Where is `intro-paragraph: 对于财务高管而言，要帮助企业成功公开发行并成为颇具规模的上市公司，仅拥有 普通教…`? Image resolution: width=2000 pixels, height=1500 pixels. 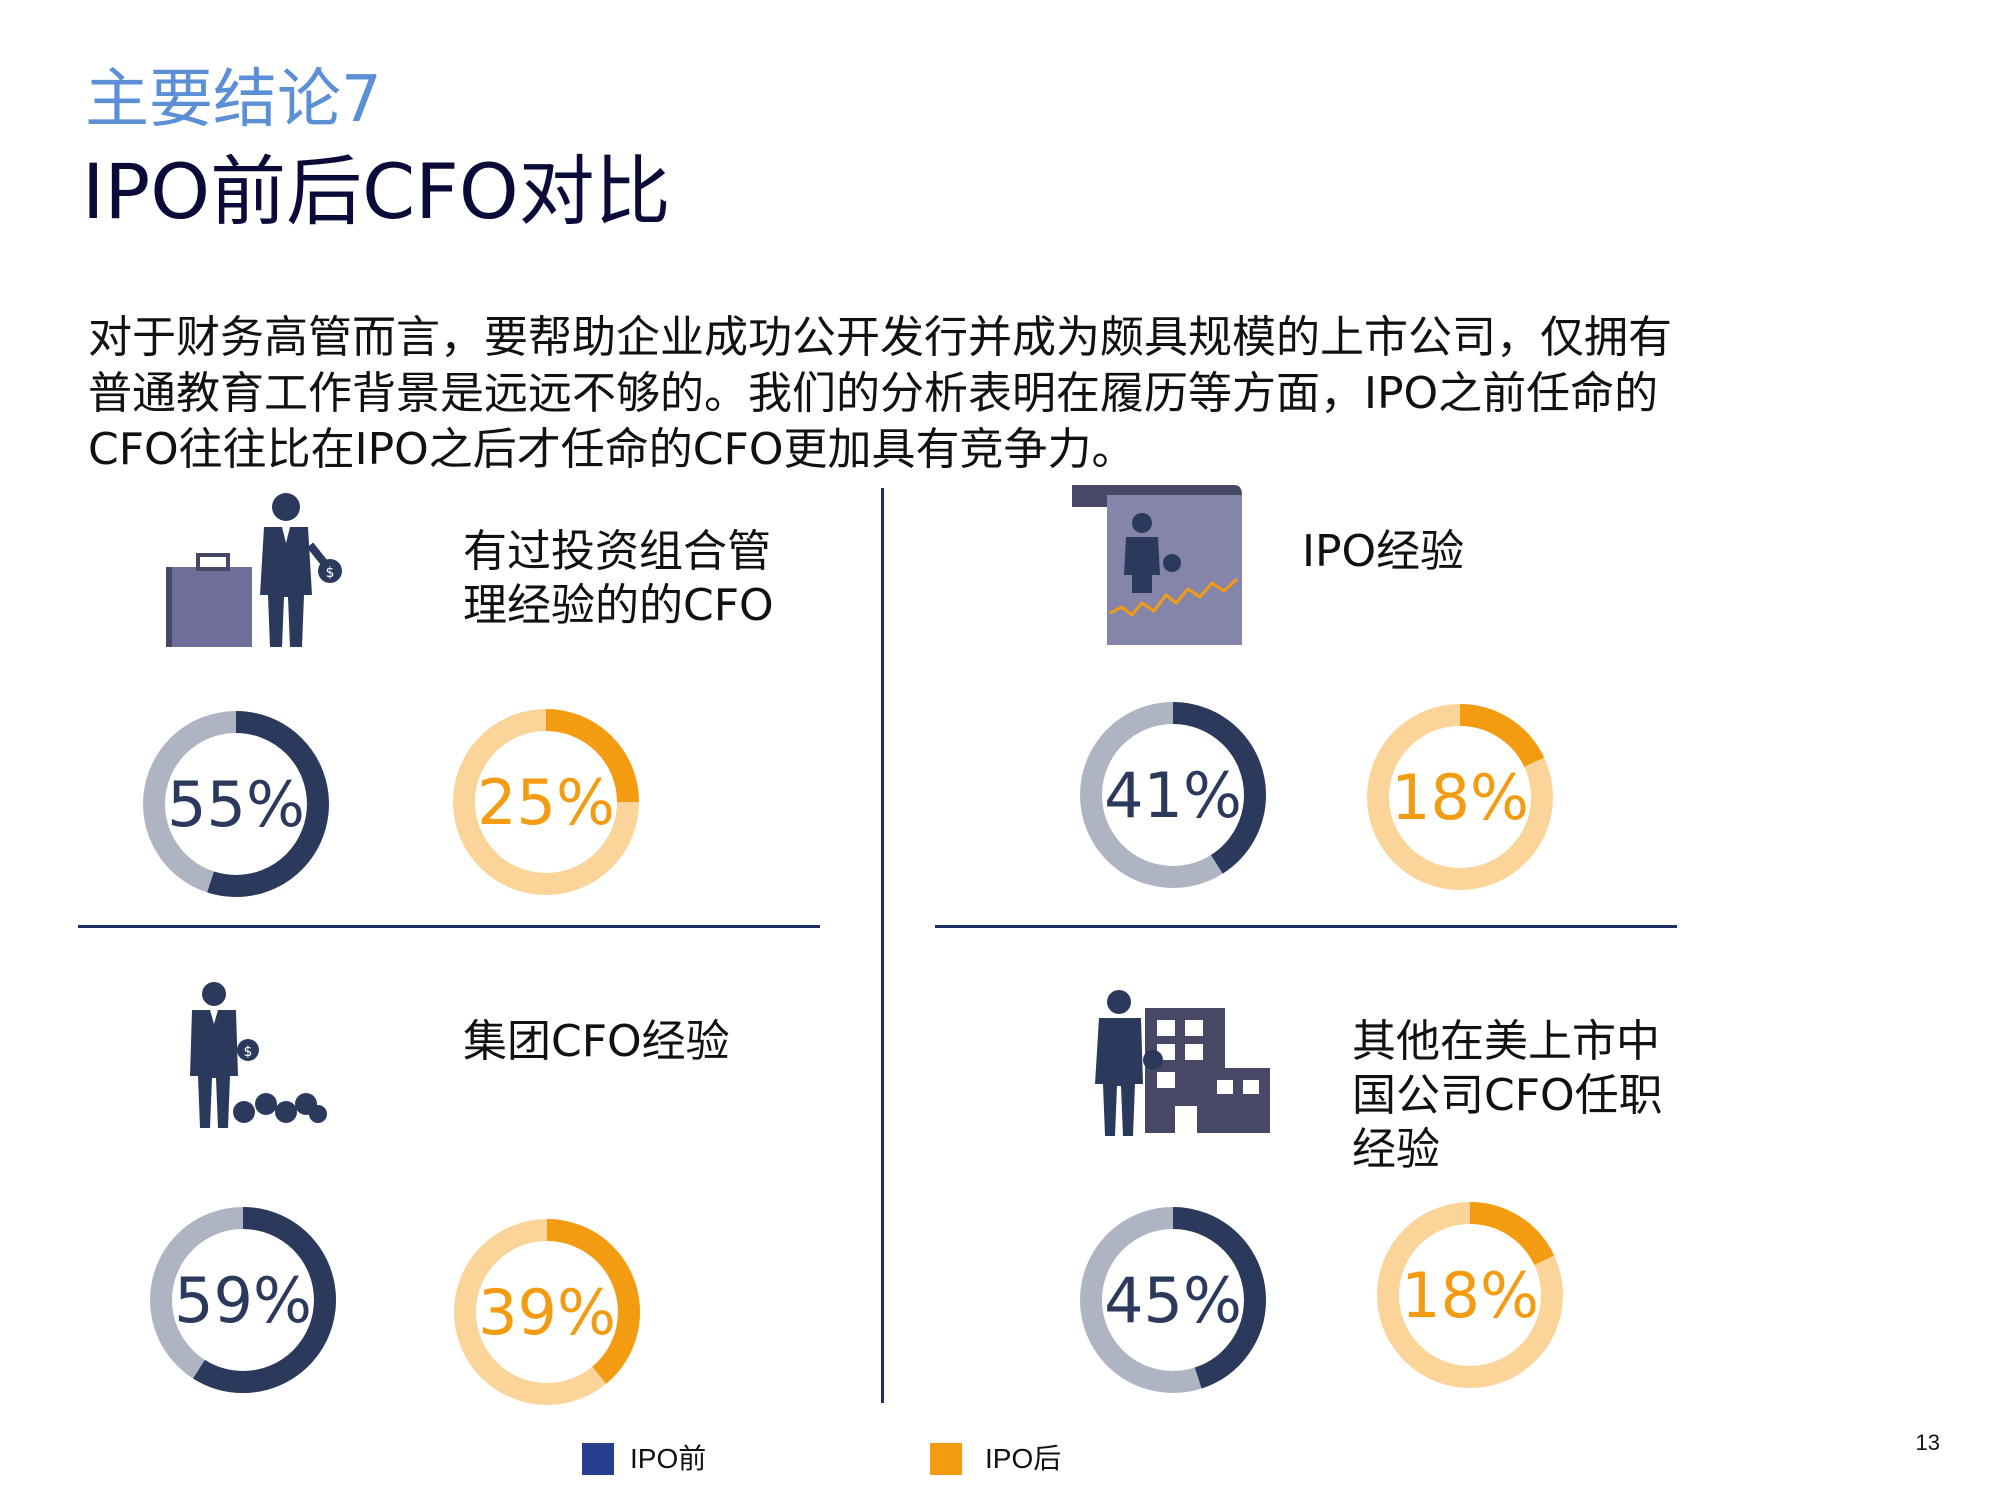 intro-paragraph: 对于财务高管而言，要帮助企业成功公开发行并成为颇具规模的上市公司，仅拥有 普通教… is located at coordinates (968, 394).